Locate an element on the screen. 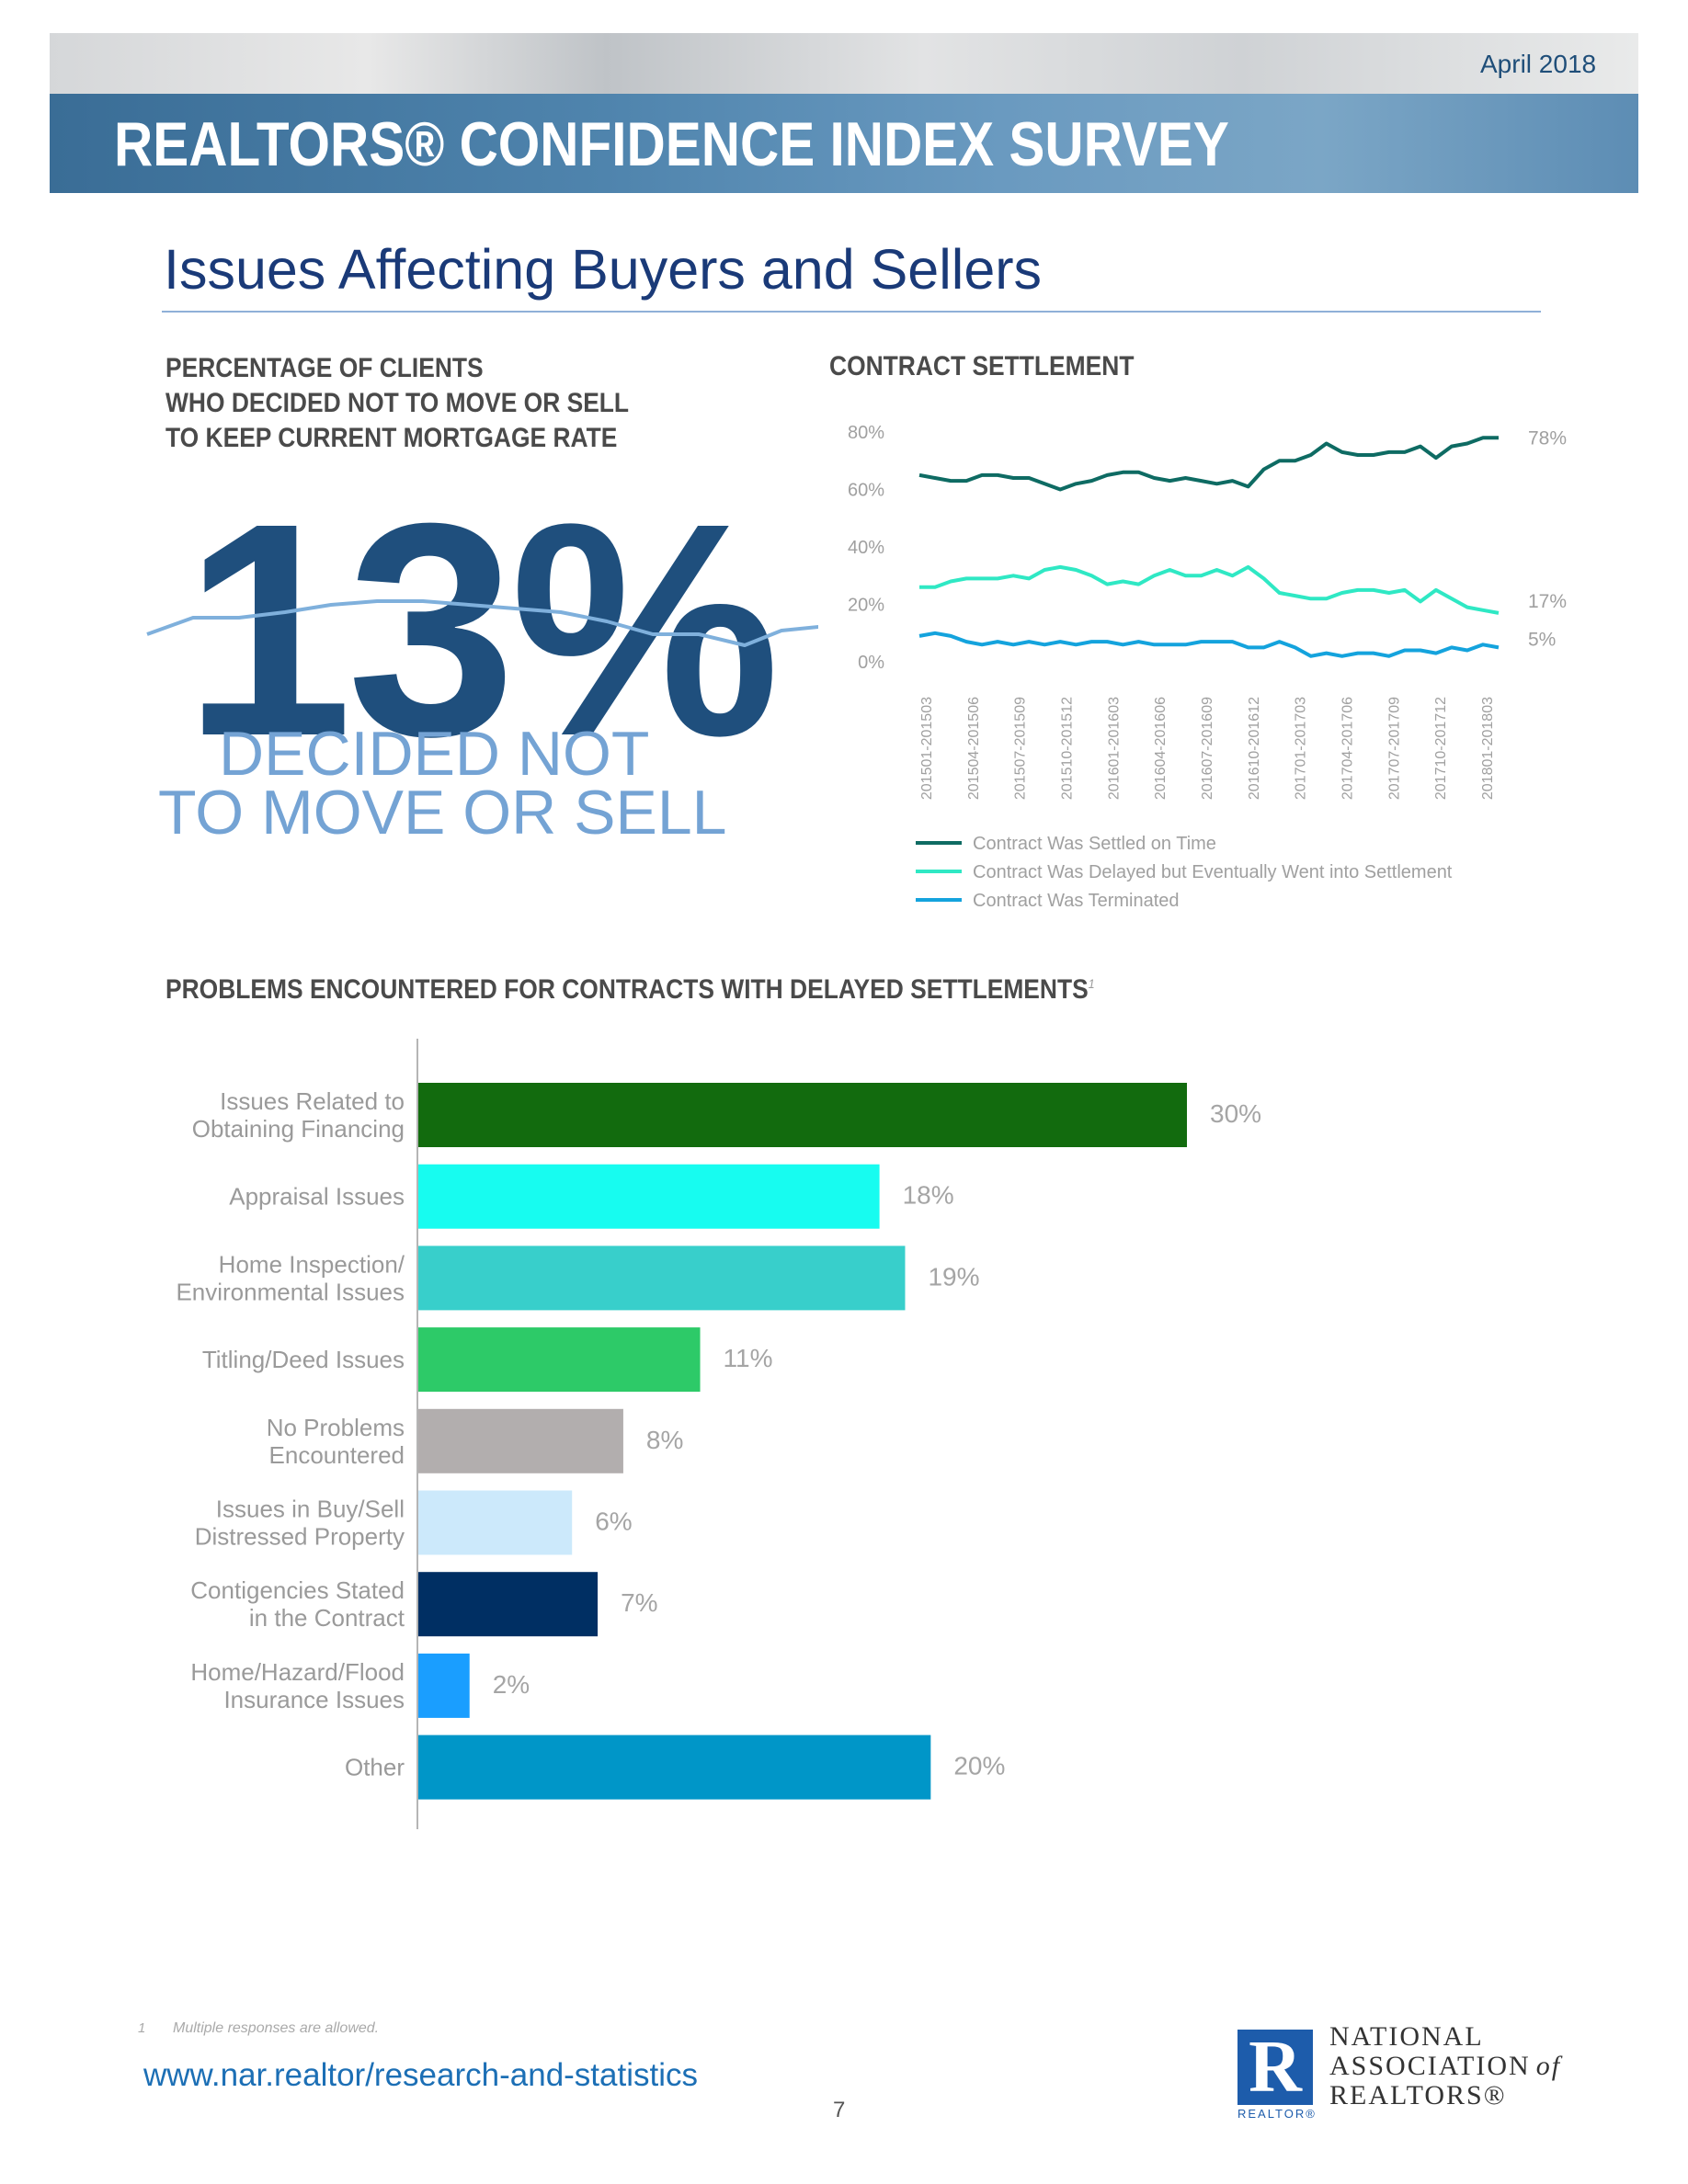 The image size is (1688, 2184). stat-value: 13% is located at coordinates (482, 629).